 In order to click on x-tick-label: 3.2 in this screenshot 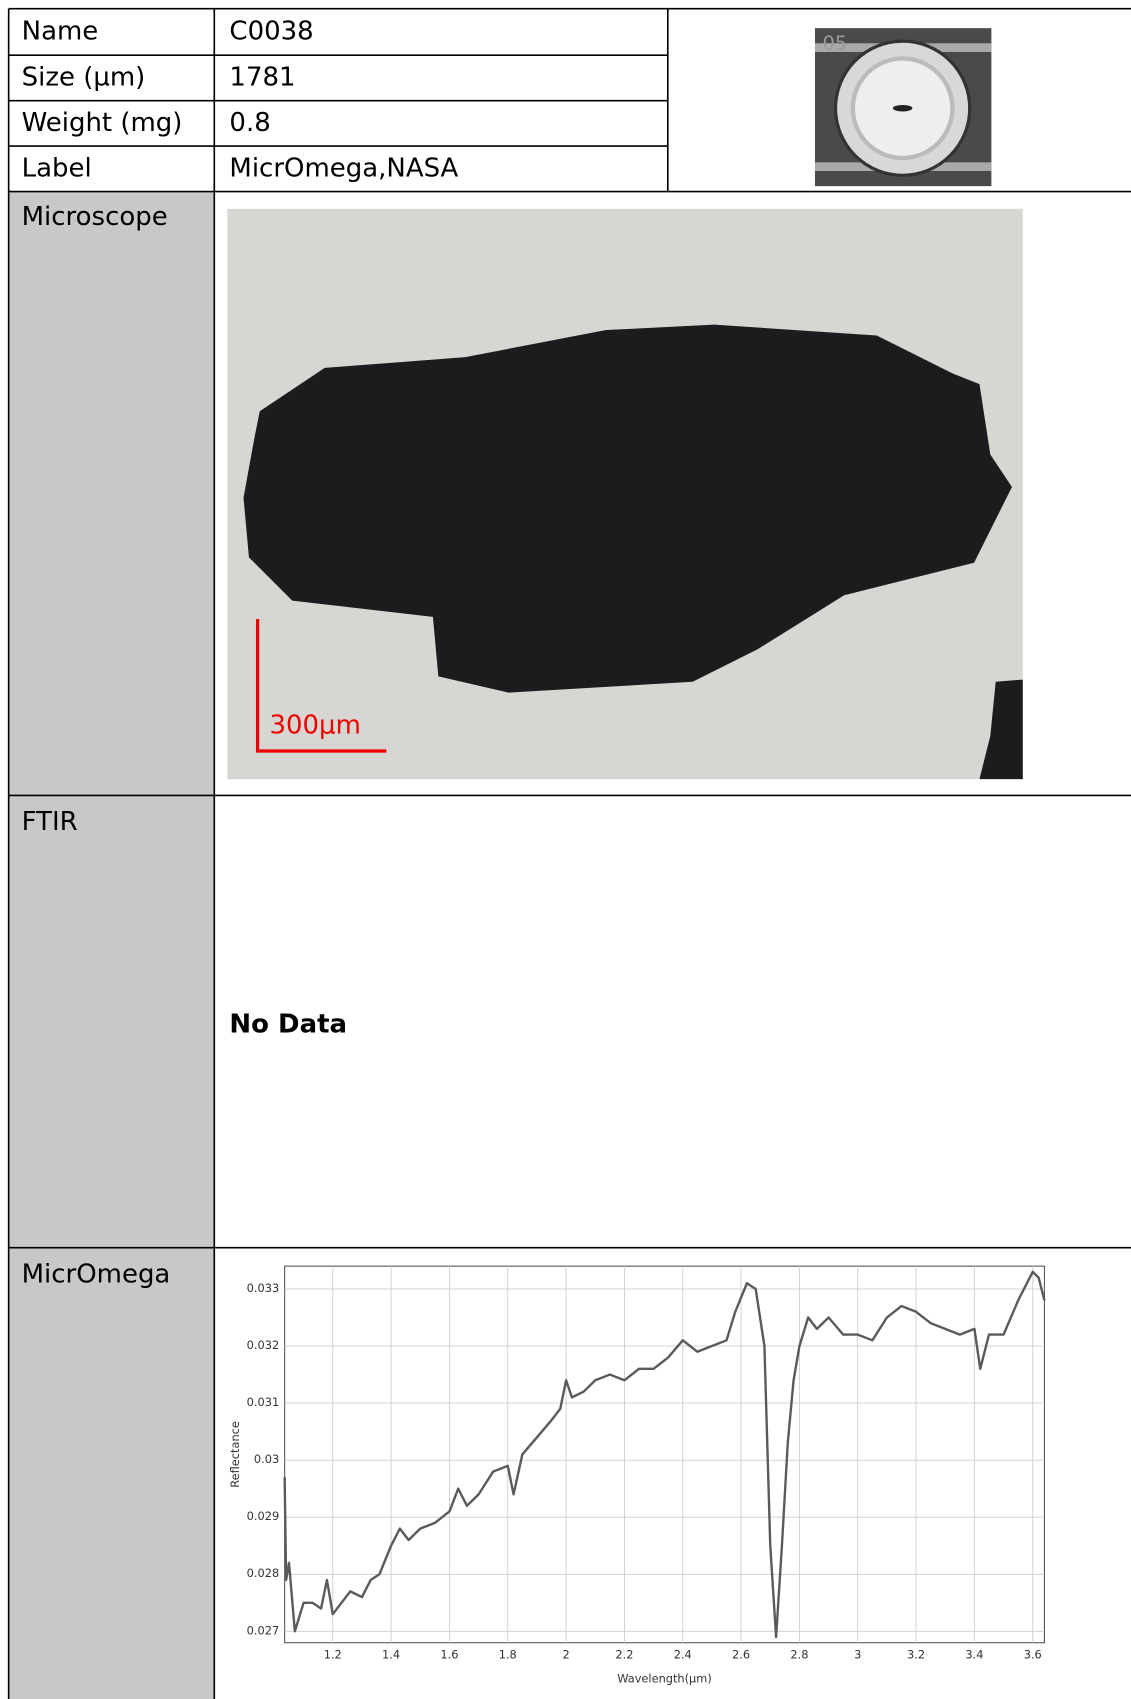, I will do `click(916, 1655)`.